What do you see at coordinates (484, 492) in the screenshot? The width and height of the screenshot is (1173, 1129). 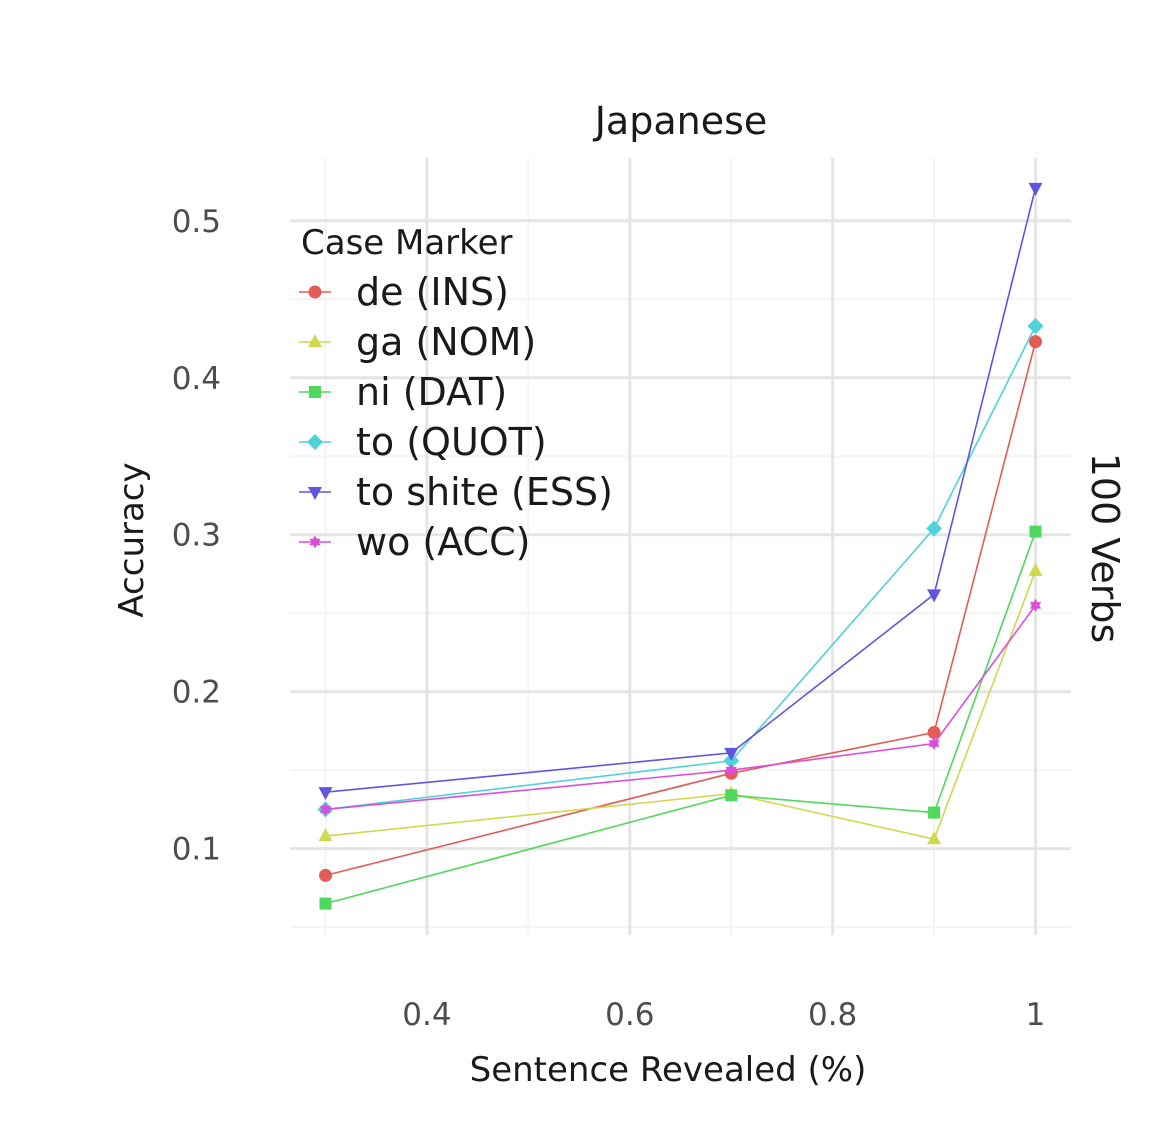 I see `legend-label: to shite (ESS)` at bounding box center [484, 492].